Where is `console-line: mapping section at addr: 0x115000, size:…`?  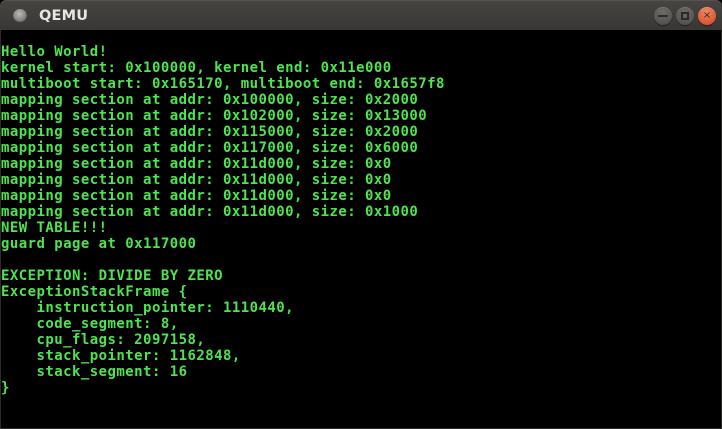 console-line: mapping section at addr: 0x115000, size:… is located at coordinates (210, 132).